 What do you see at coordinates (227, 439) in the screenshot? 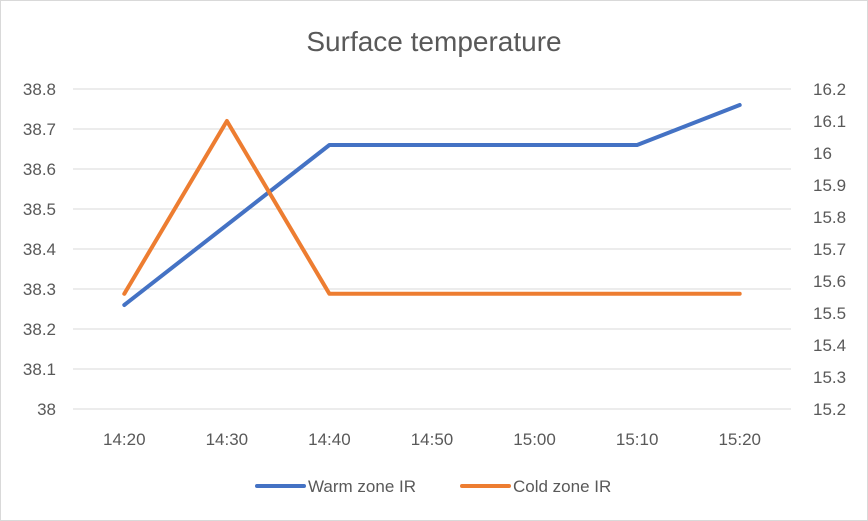
I see `x-tick-label: 14:30` at bounding box center [227, 439].